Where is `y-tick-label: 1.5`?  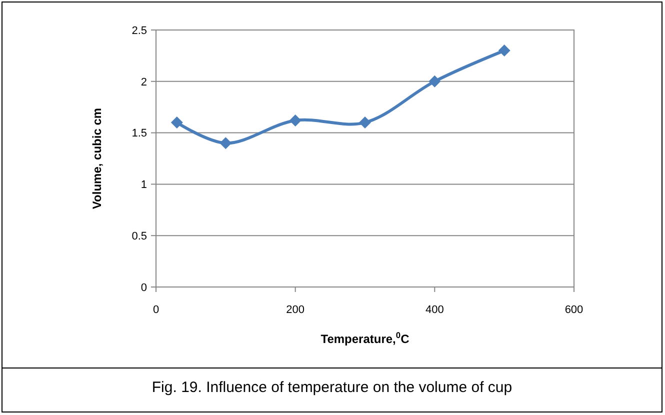
y-tick-label: 1.5 is located at coordinates (139, 134).